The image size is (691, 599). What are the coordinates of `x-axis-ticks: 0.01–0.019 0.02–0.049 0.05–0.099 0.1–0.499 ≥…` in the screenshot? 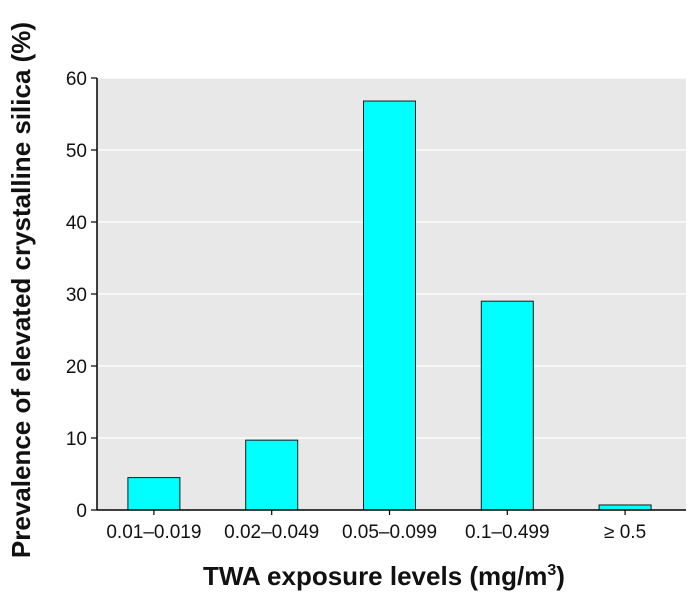 It's located at (376, 526).